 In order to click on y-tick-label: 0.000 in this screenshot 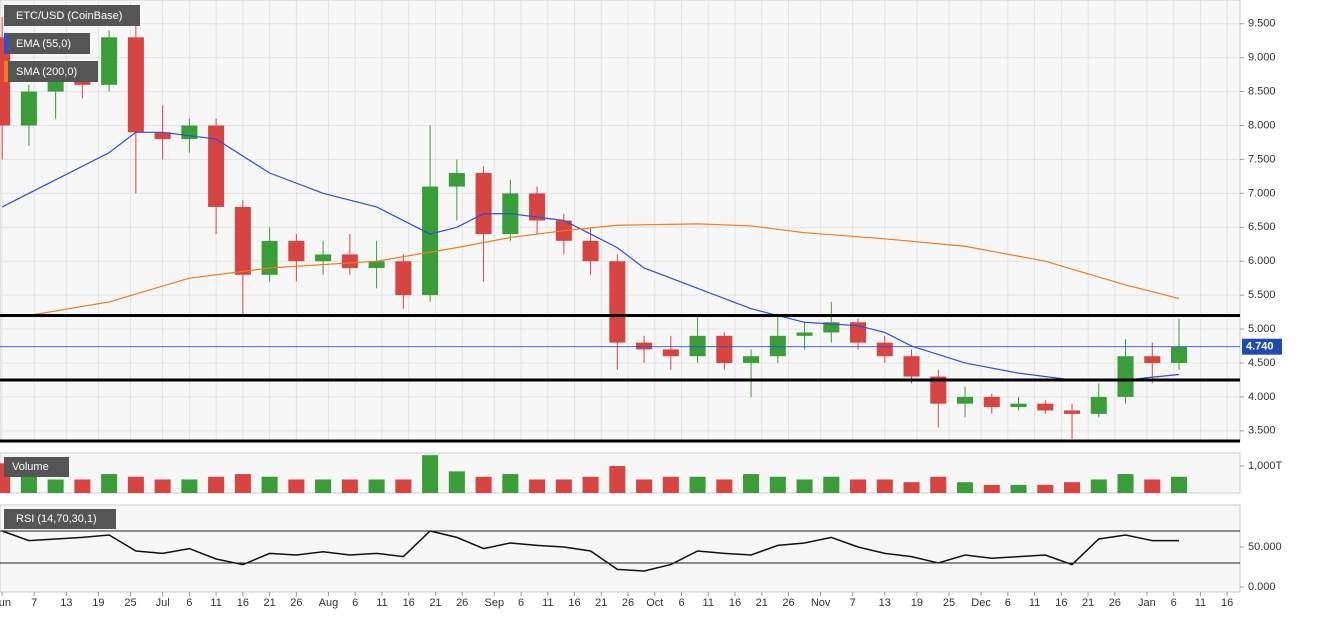, I will do `click(1262, 587)`.